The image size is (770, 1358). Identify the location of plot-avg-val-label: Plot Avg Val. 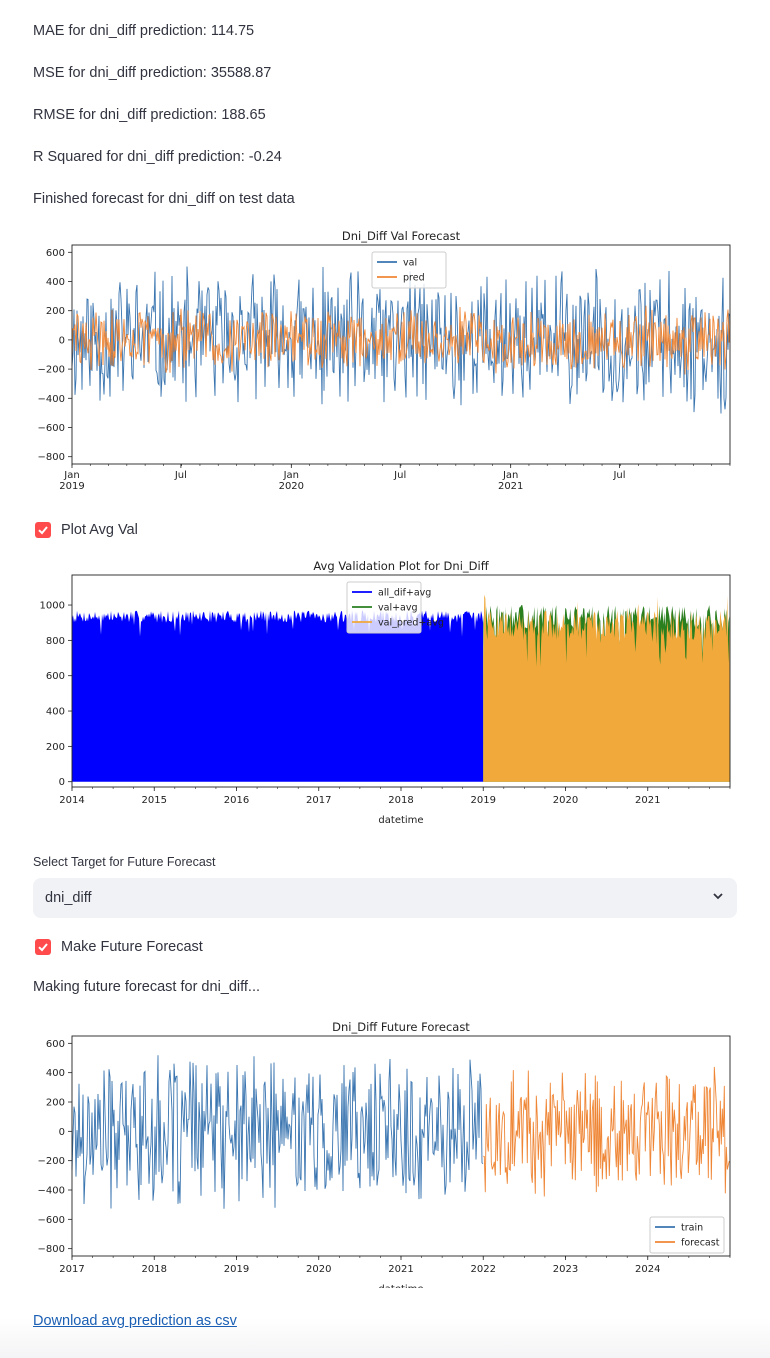
(99, 530).